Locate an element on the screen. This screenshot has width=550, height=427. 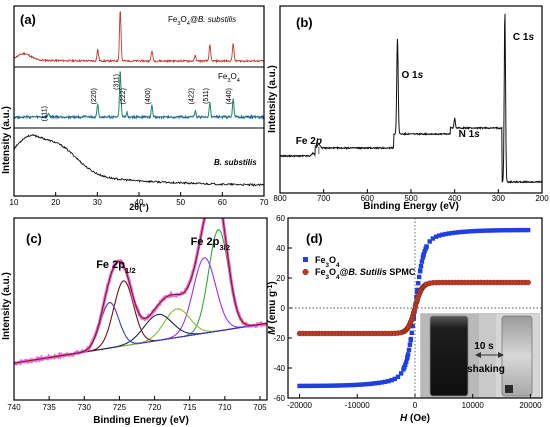
panel-c-xlabel: Binding Energy (eV) is located at coordinates (141, 420).